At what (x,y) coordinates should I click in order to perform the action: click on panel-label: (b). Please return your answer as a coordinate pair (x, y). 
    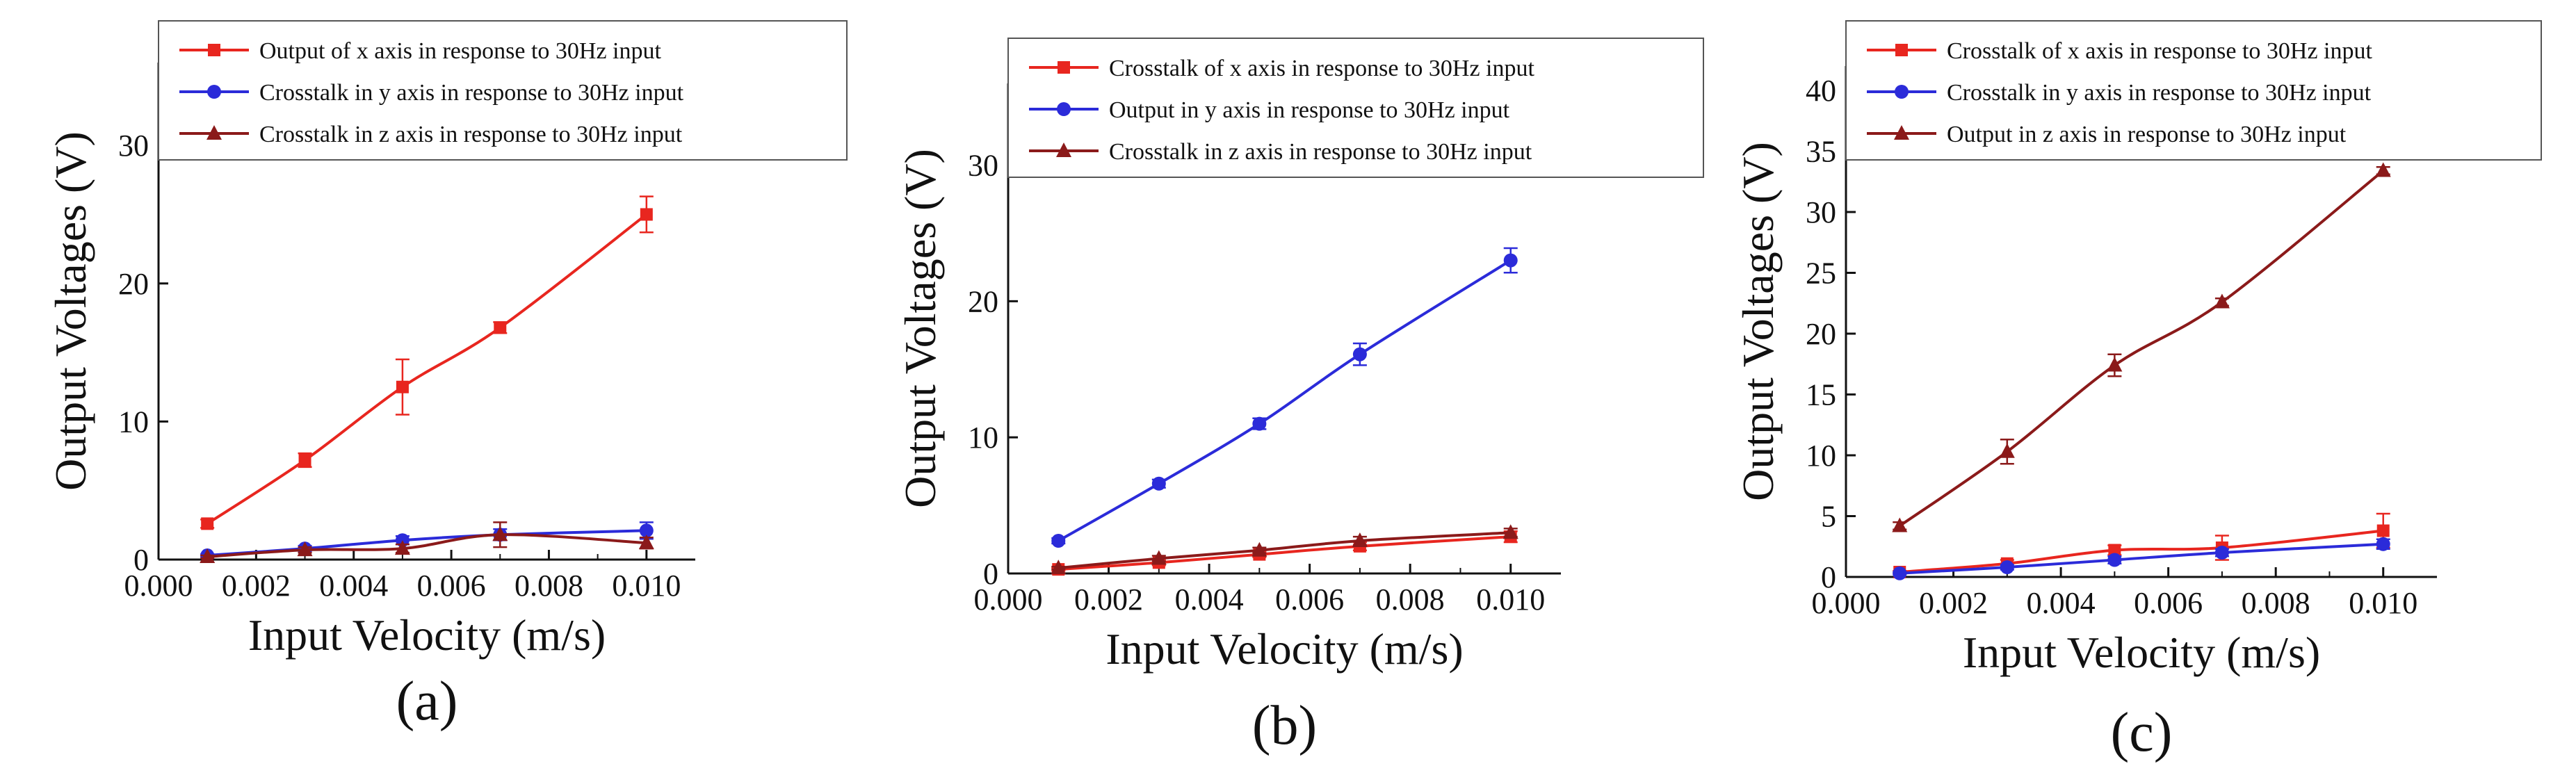
    Looking at the image, I should click on (1284, 725).